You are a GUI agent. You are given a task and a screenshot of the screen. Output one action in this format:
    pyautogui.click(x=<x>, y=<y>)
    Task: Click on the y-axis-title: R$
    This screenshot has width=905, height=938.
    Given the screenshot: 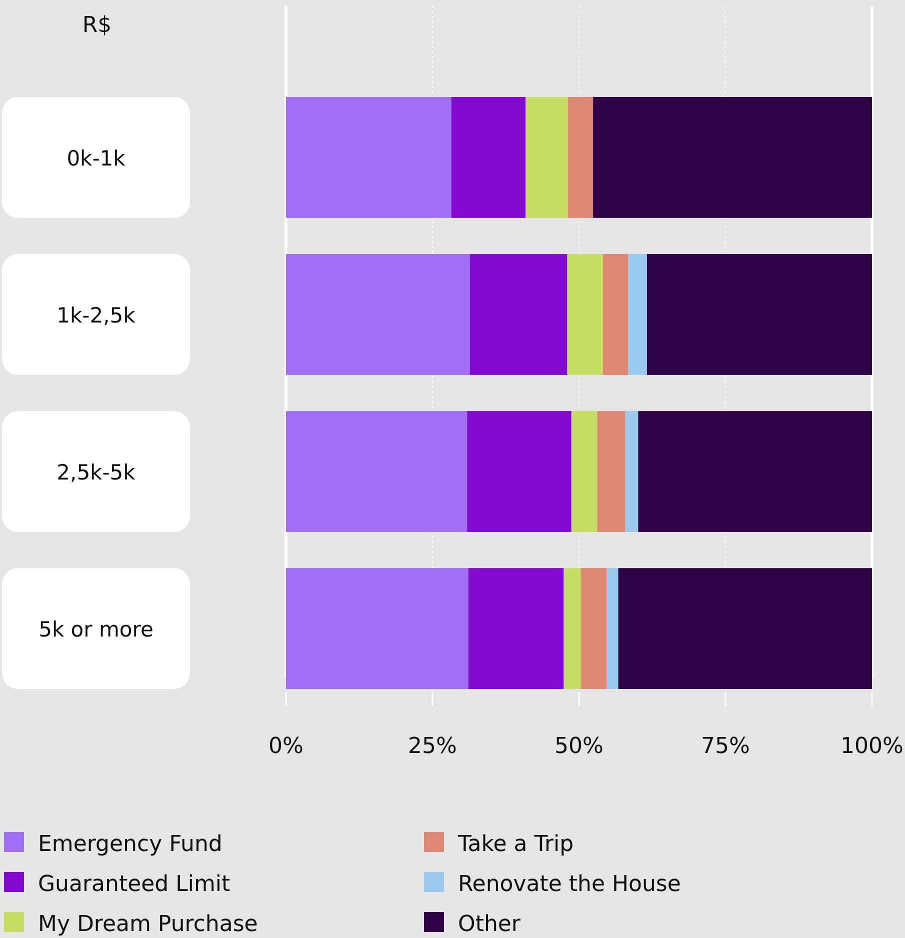 What is the action you would take?
    pyautogui.click(x=97, y=25)
    